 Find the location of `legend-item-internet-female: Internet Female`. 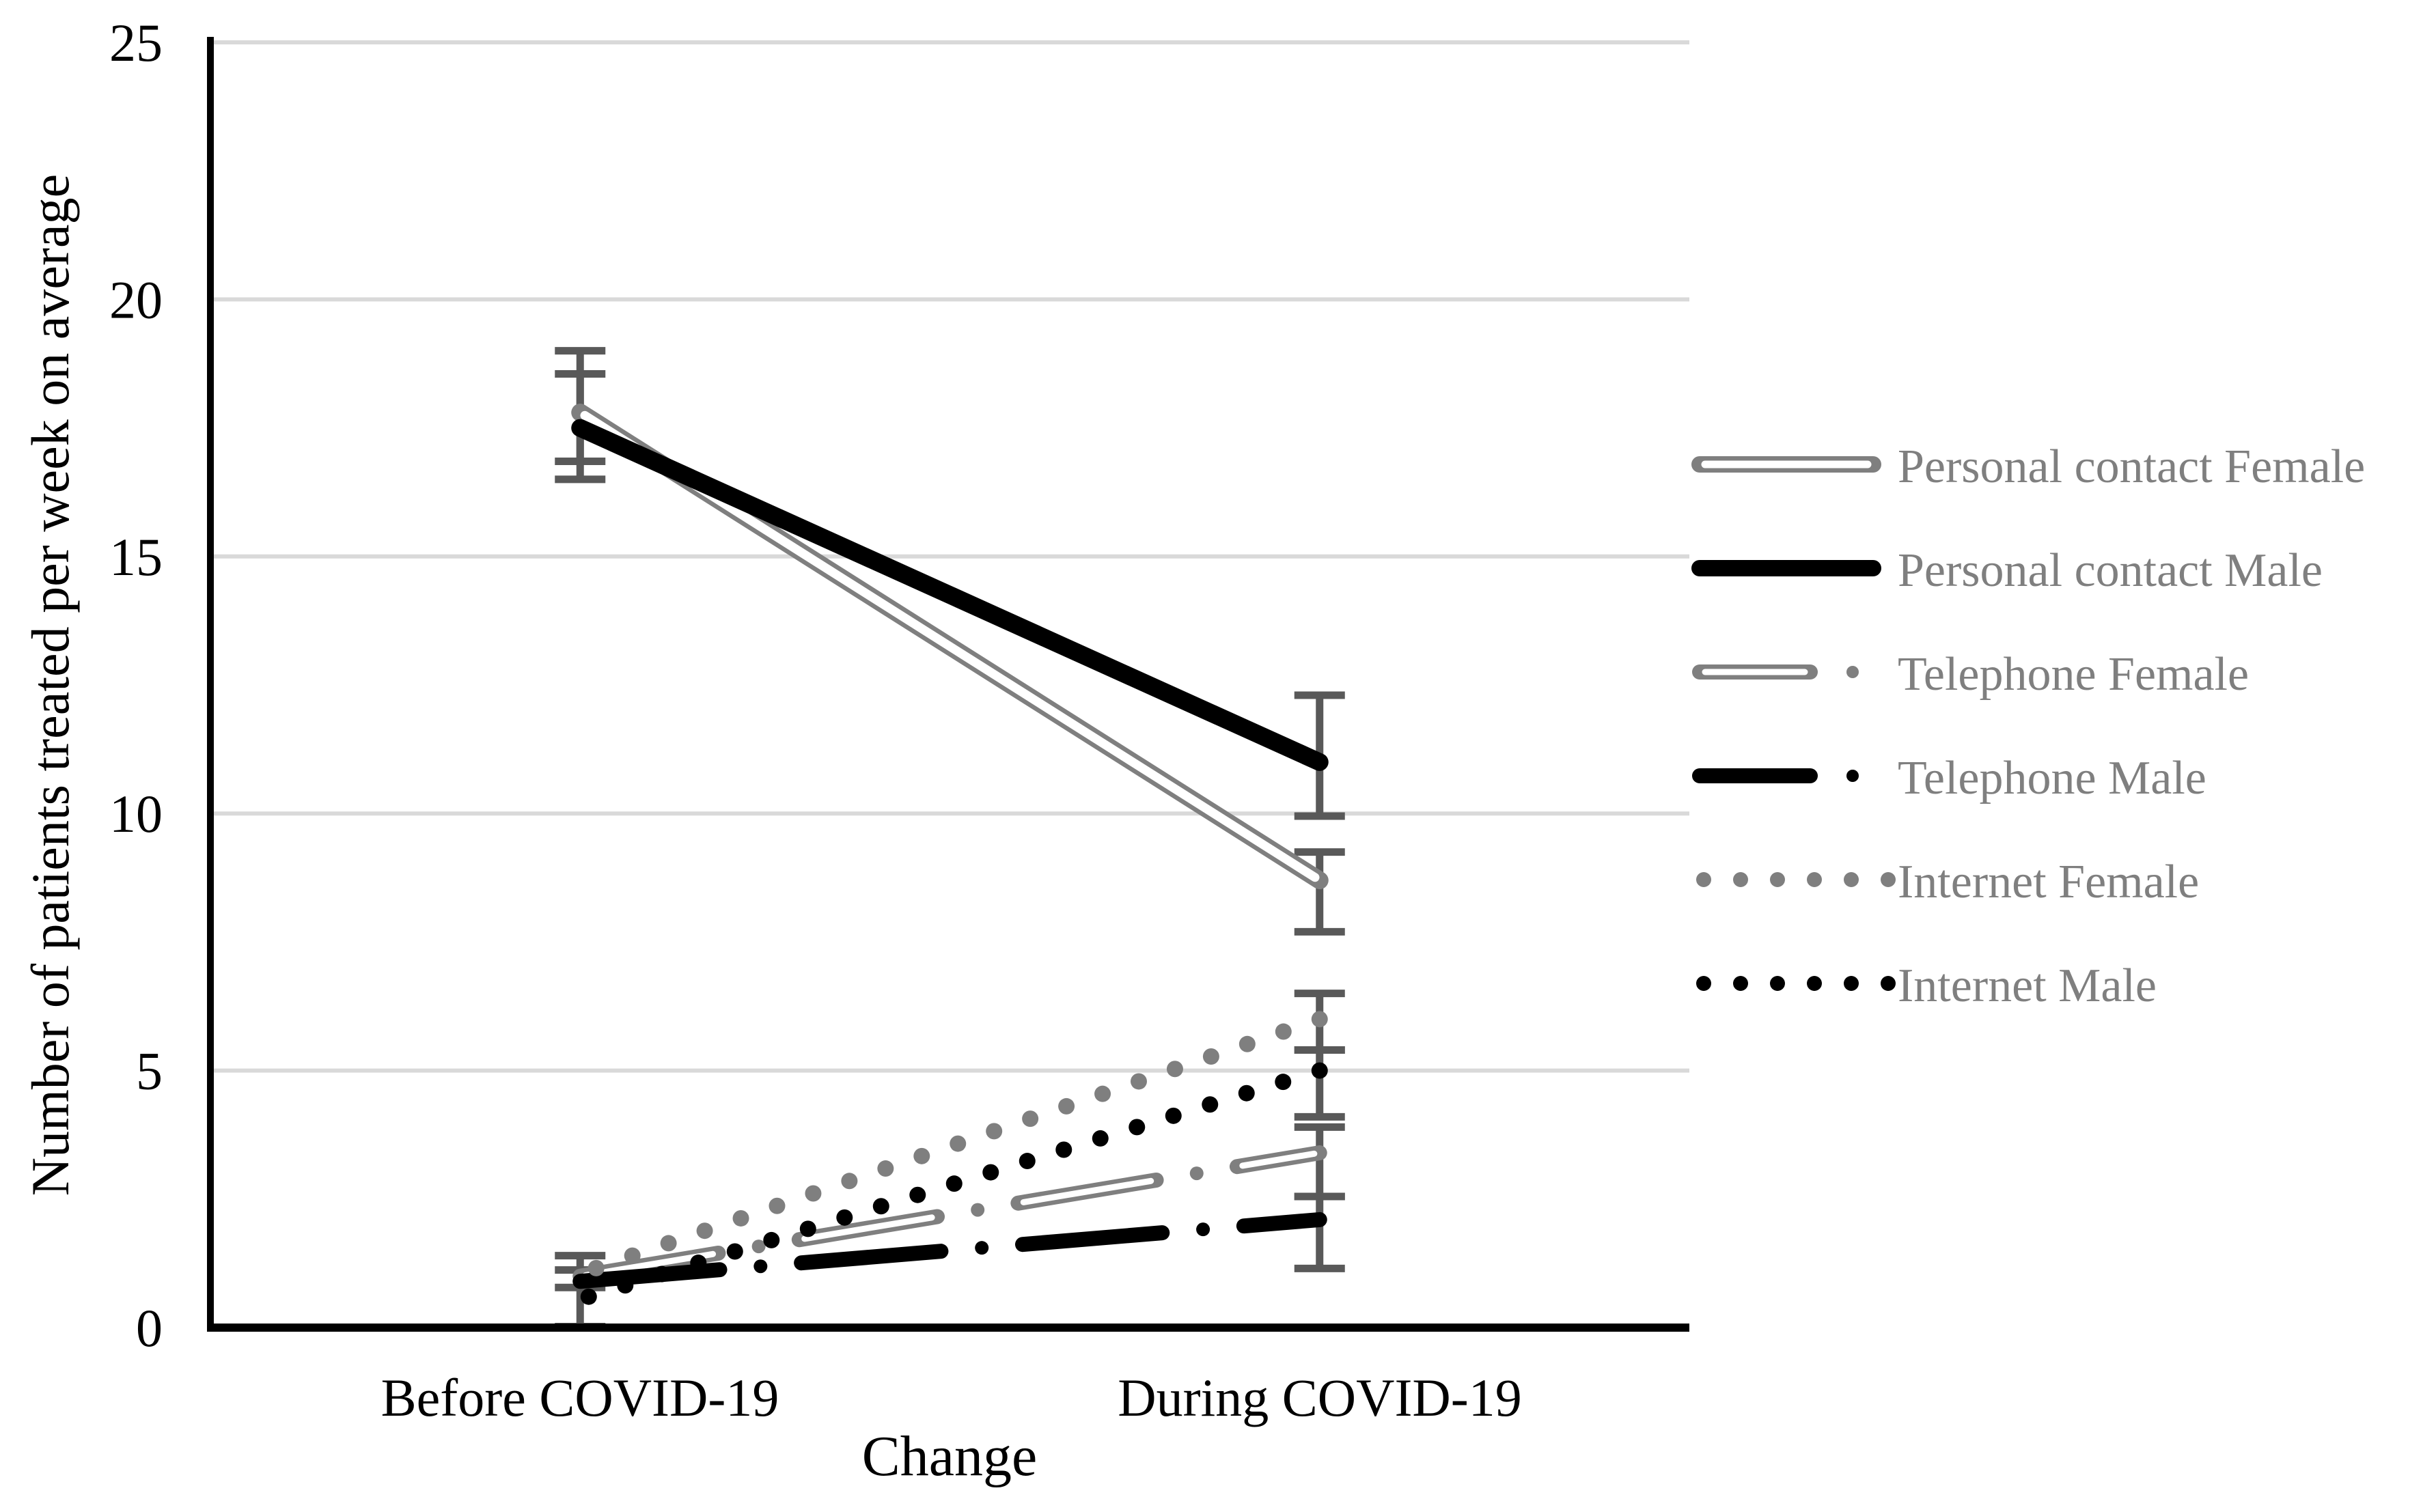

legend-item-internet-female: Internet Female is located at coordinates (1947, 882).